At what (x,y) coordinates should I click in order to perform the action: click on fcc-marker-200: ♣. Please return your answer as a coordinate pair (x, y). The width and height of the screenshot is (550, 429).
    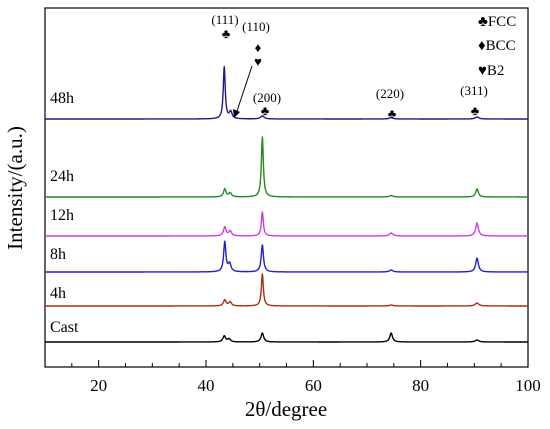
    Looking at the image, I should click on (265, 110).